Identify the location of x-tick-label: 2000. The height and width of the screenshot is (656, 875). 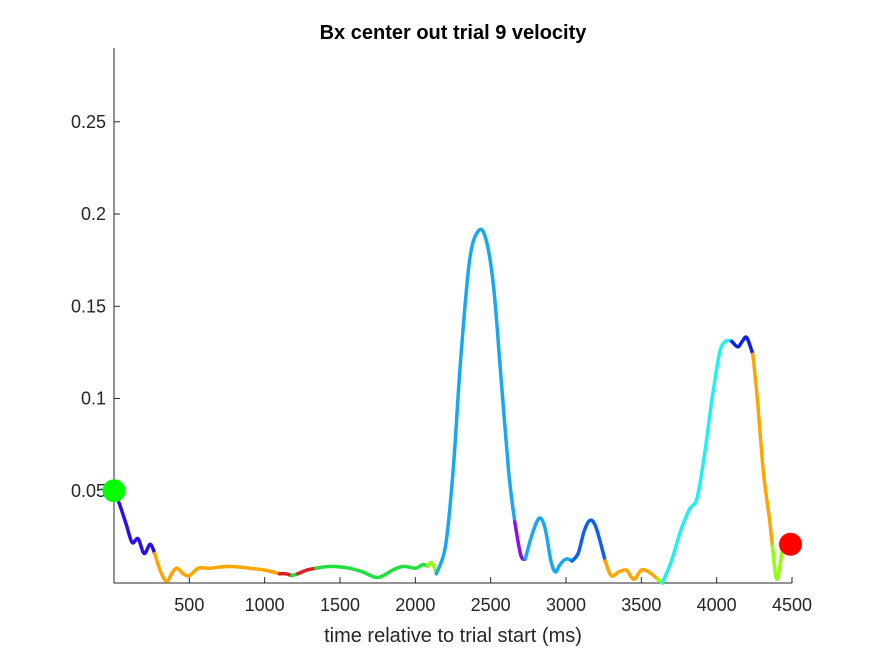
(415, 605).